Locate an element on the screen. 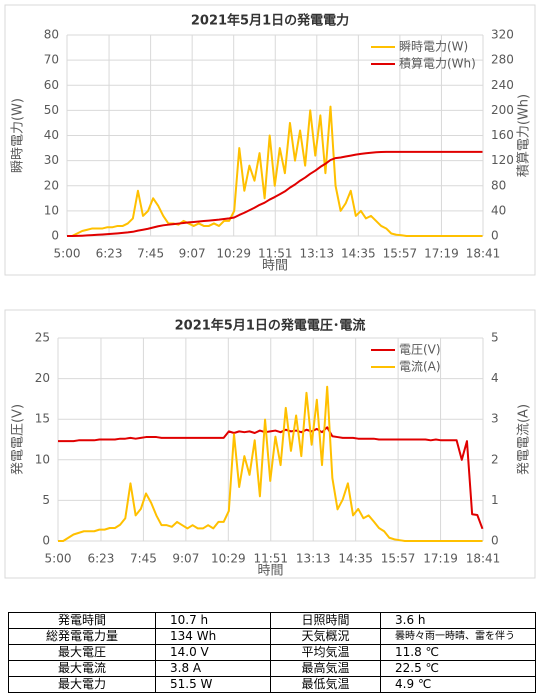 The height and width of the screenshot is (699, 543). table-row: 最大電流 3.8 A 最高気温 22.5 ℃ is located at coordinates (272, 668).